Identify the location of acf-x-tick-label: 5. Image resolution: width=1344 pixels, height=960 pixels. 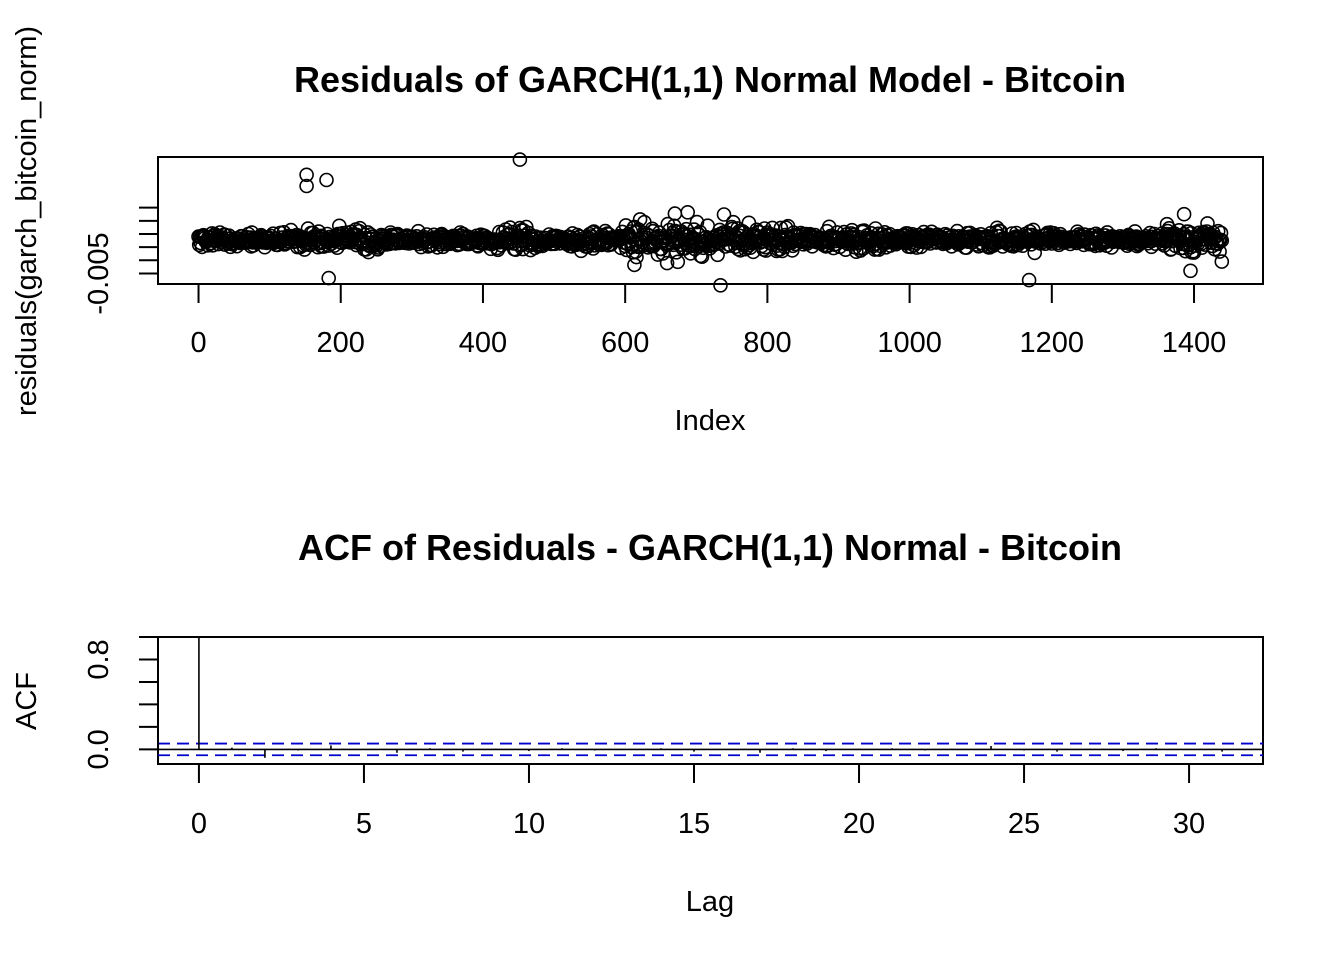
(364, 824).